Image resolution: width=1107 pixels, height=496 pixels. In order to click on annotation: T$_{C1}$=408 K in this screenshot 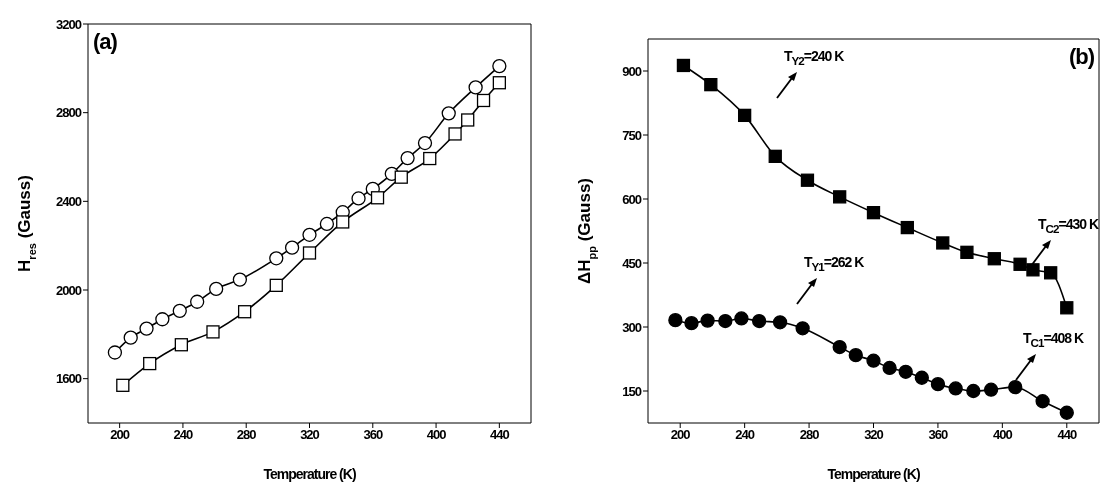, I will do `click(1053, 340)`.